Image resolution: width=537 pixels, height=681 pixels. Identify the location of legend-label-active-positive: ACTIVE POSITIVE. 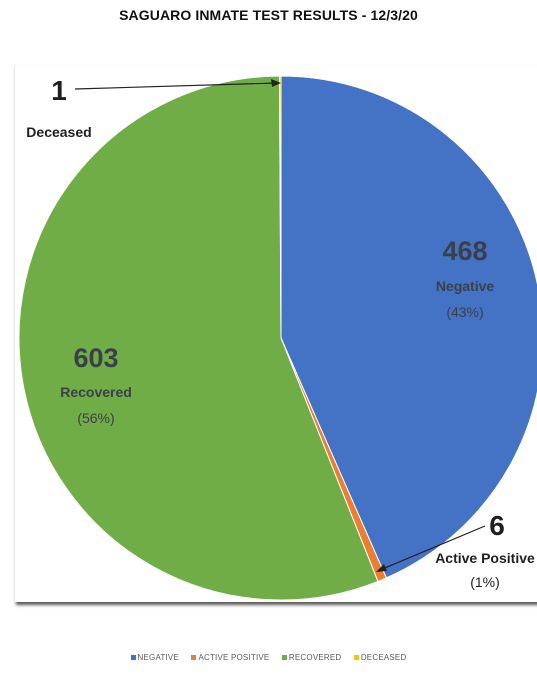
(234, 657).